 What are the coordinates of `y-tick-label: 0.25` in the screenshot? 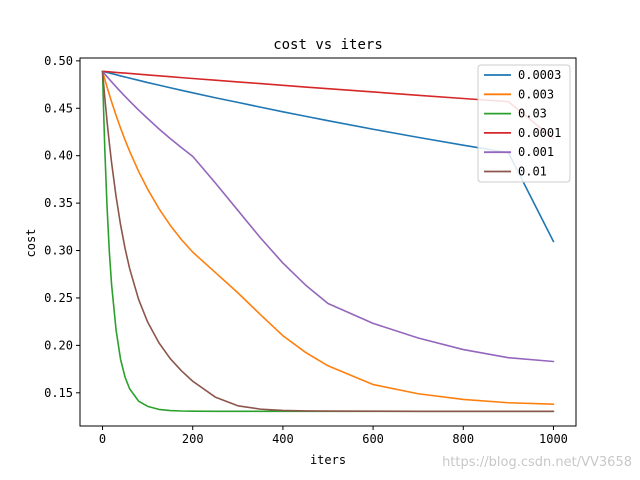 It's located at (58, 298).